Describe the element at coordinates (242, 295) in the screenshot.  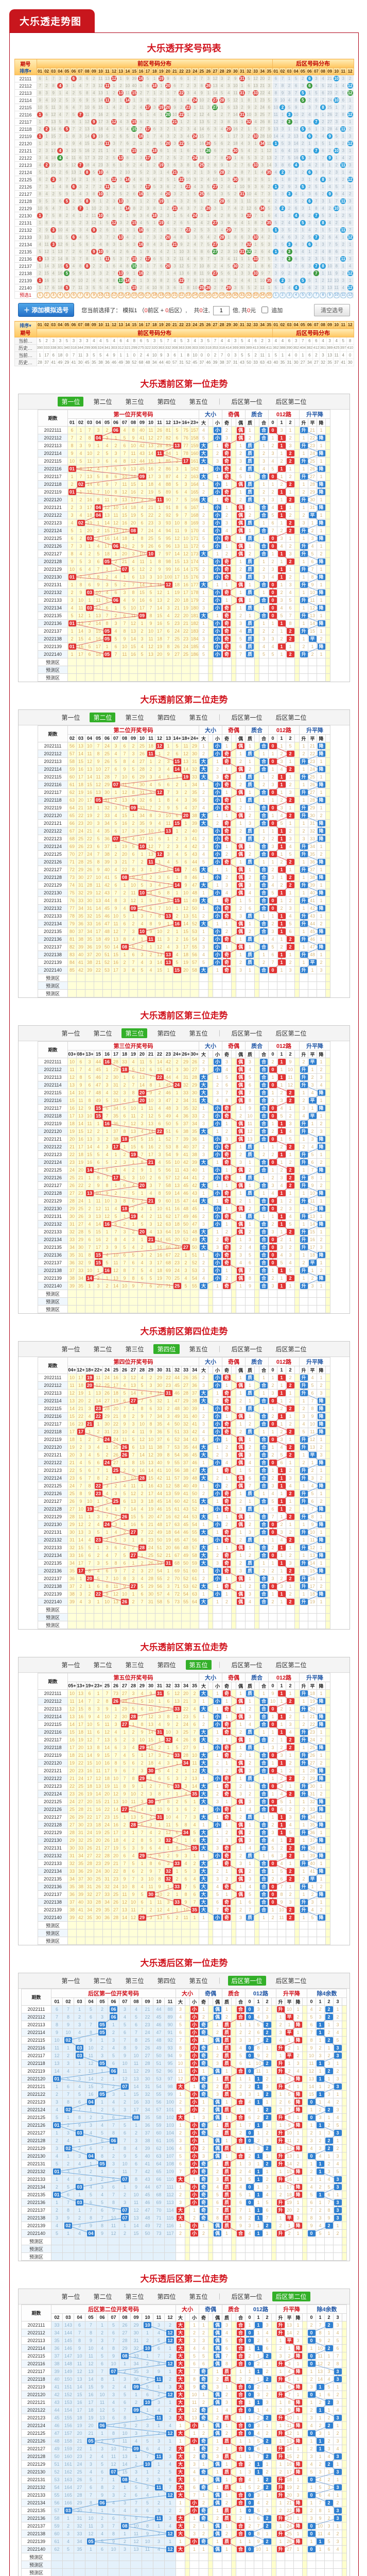
I see `preselect-front-number: 31` at that location.